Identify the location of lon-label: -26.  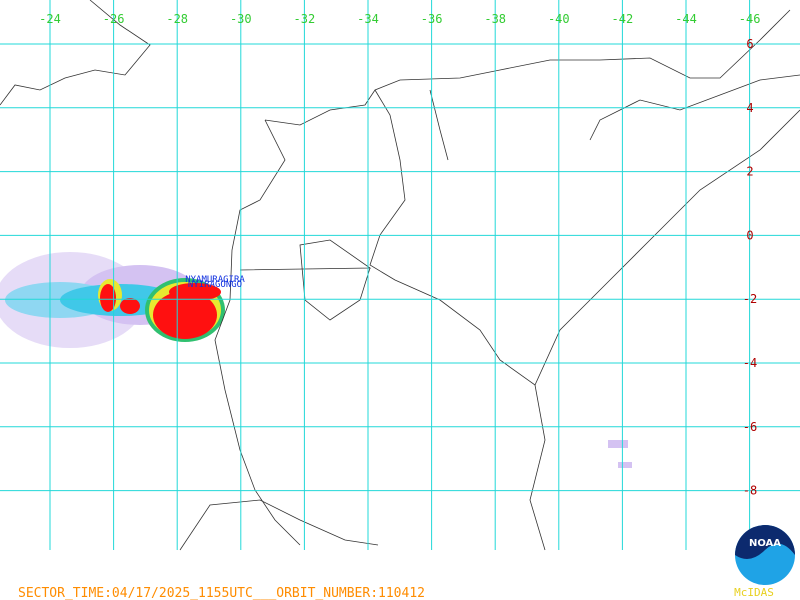
(114, 19).